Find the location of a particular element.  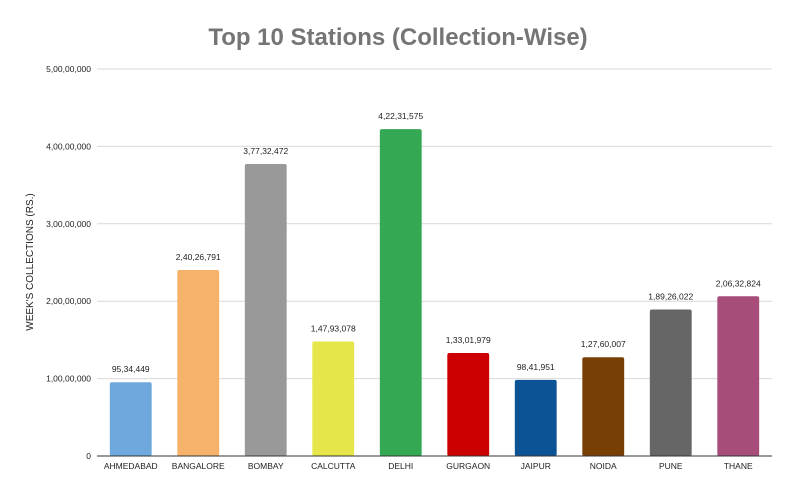

data-label: 2,40,26,791 is located at coordinates (198, 257).